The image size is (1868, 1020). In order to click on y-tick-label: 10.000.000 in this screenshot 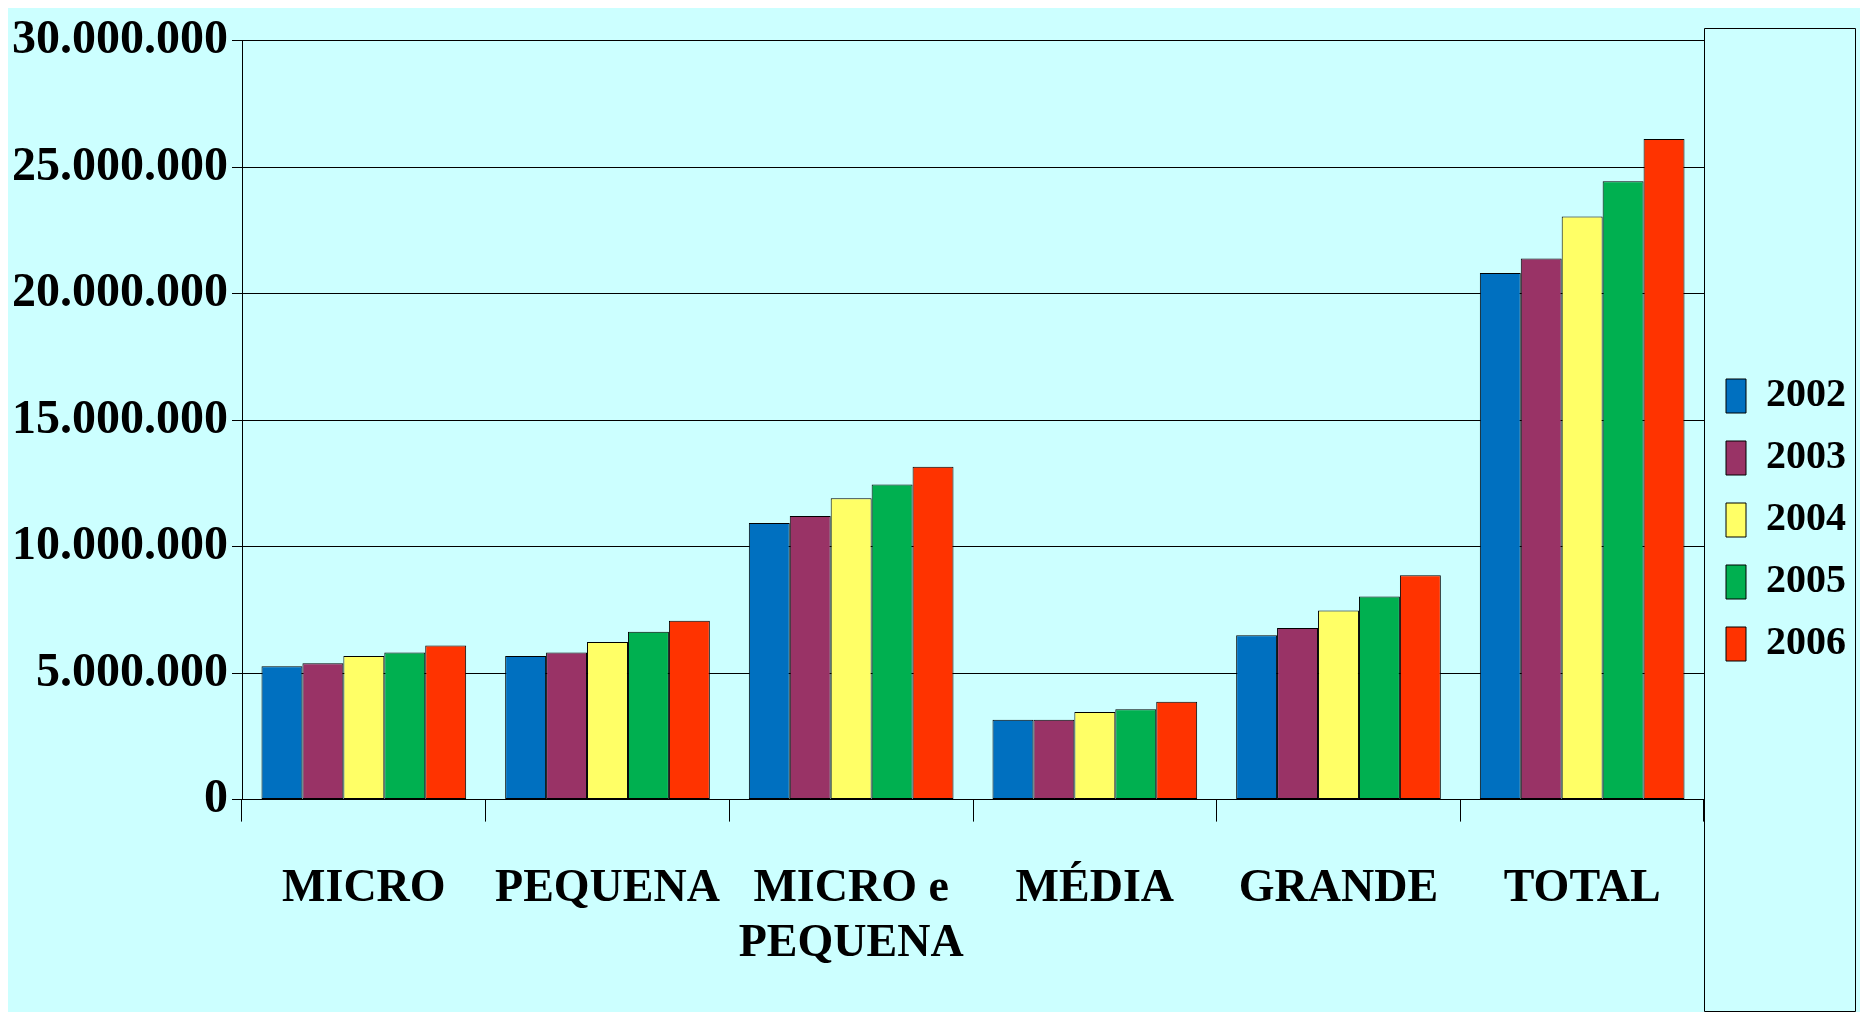, I will do `click(120, 543)`.